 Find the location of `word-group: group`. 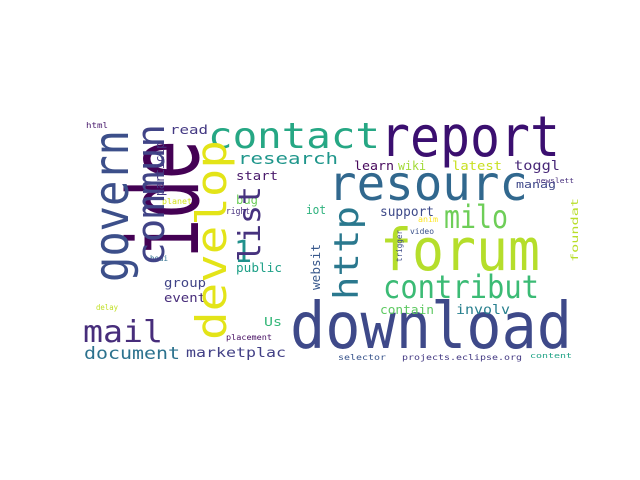

word-group: group is located at coordinates (185, 283).